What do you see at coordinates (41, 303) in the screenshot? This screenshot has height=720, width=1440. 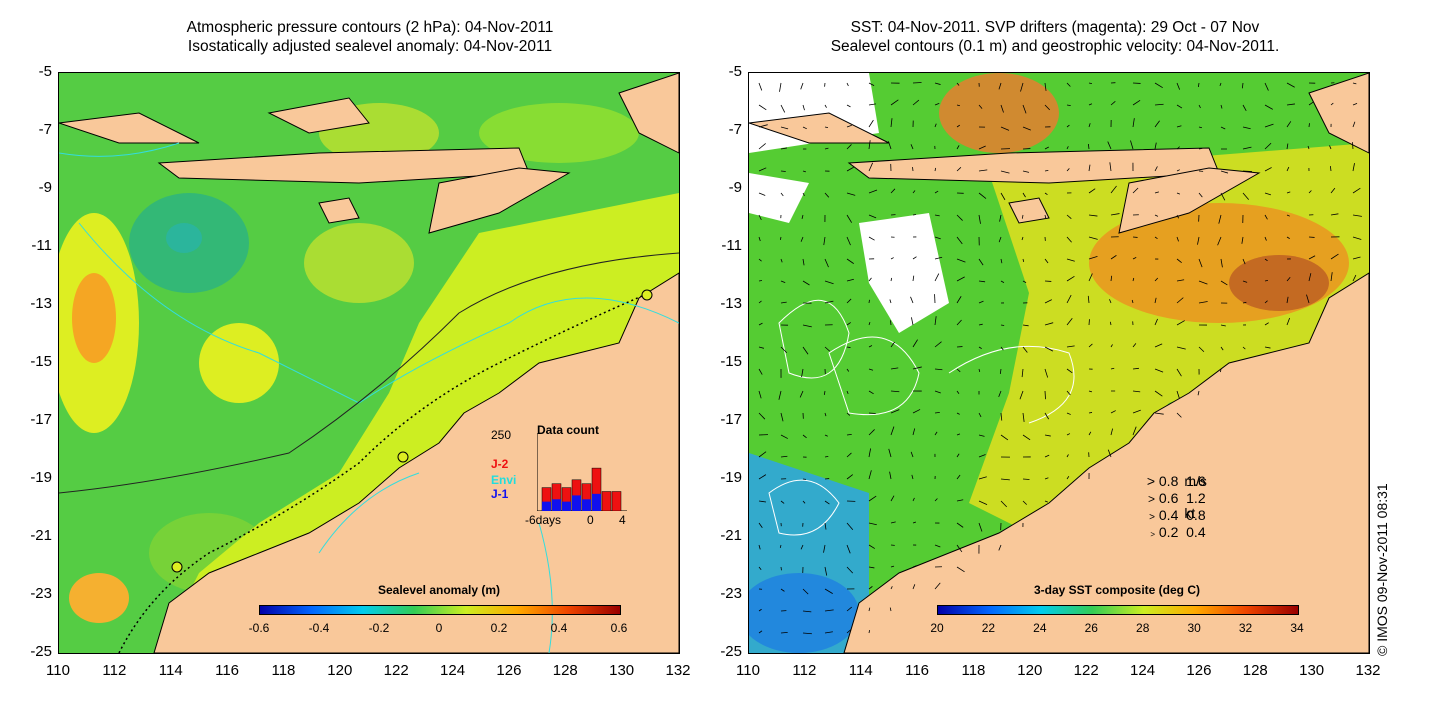 I see `y-tick: -13` at bounding box center [41, 303].